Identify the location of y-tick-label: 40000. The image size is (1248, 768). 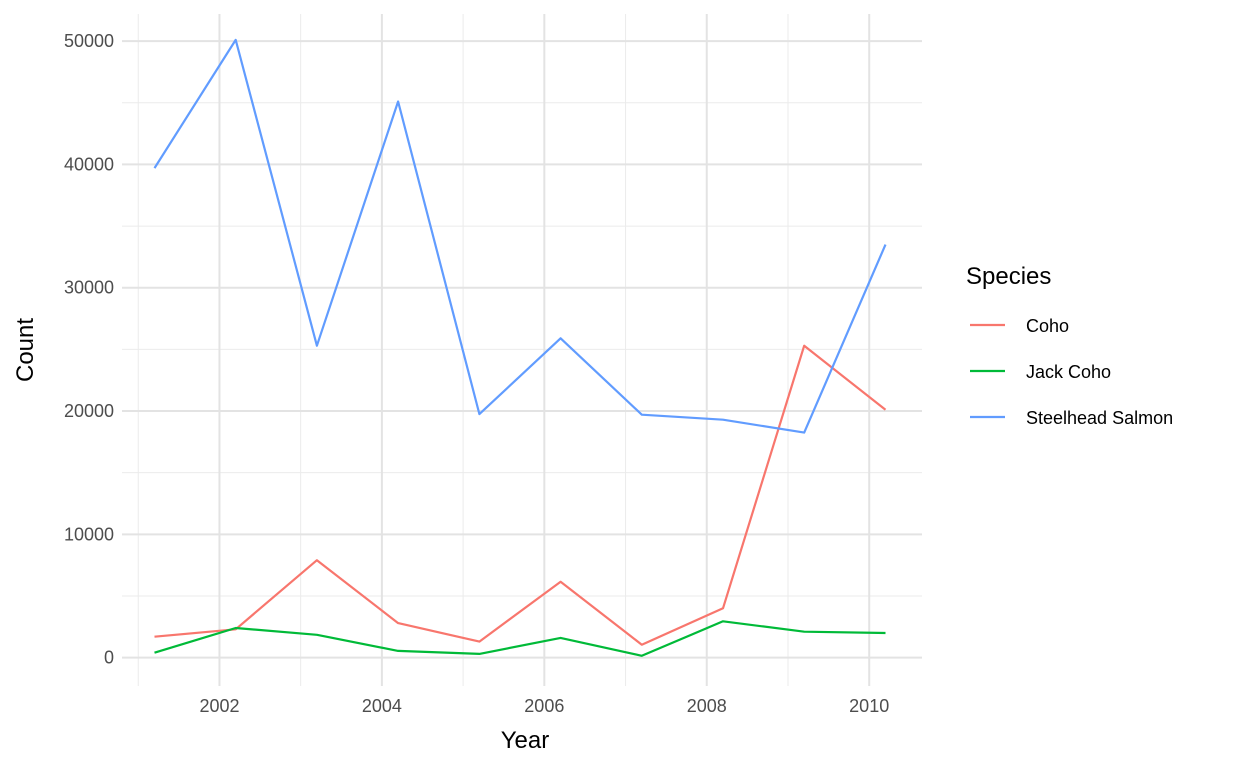
(89, 164).